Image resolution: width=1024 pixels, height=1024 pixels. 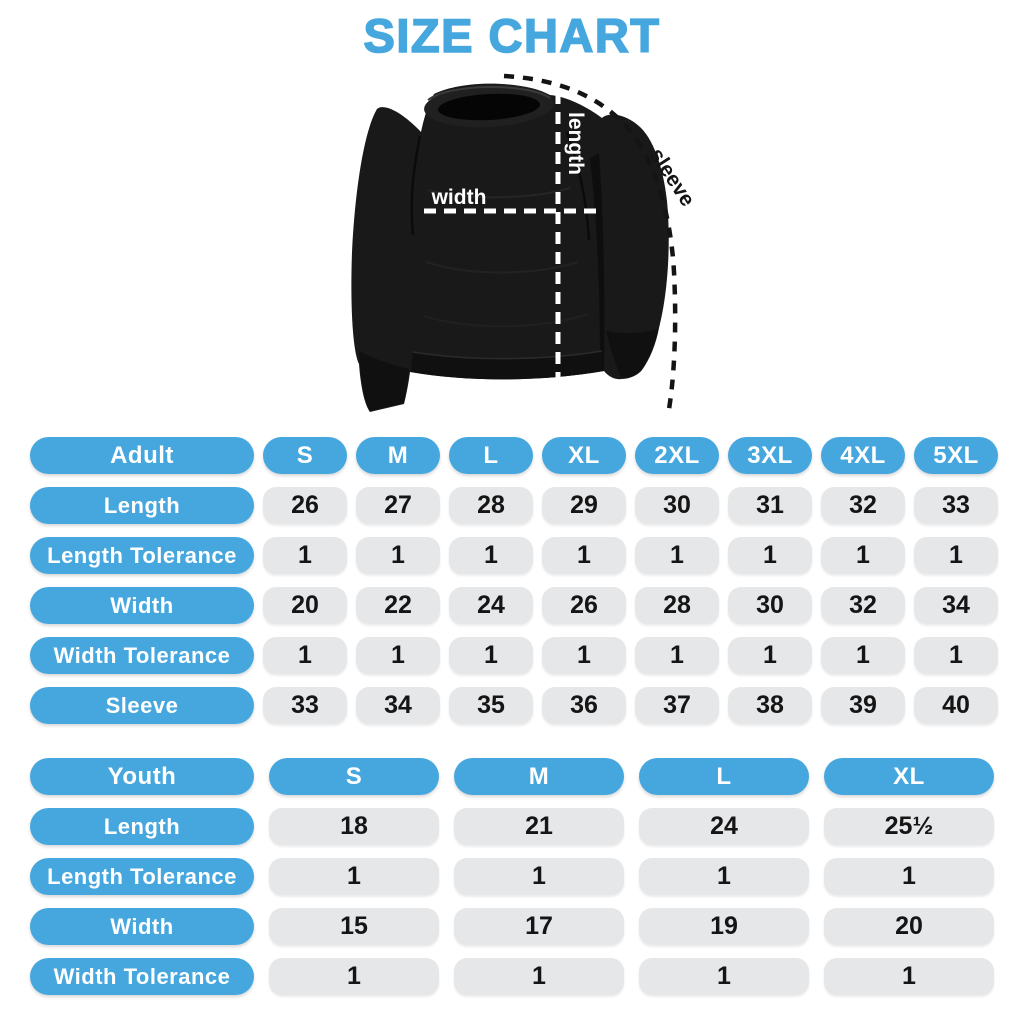 What do you see at coordinates (724, 926) in the screenshot?
I see `youth-width-l: 19` at bounding box center [724, 926].